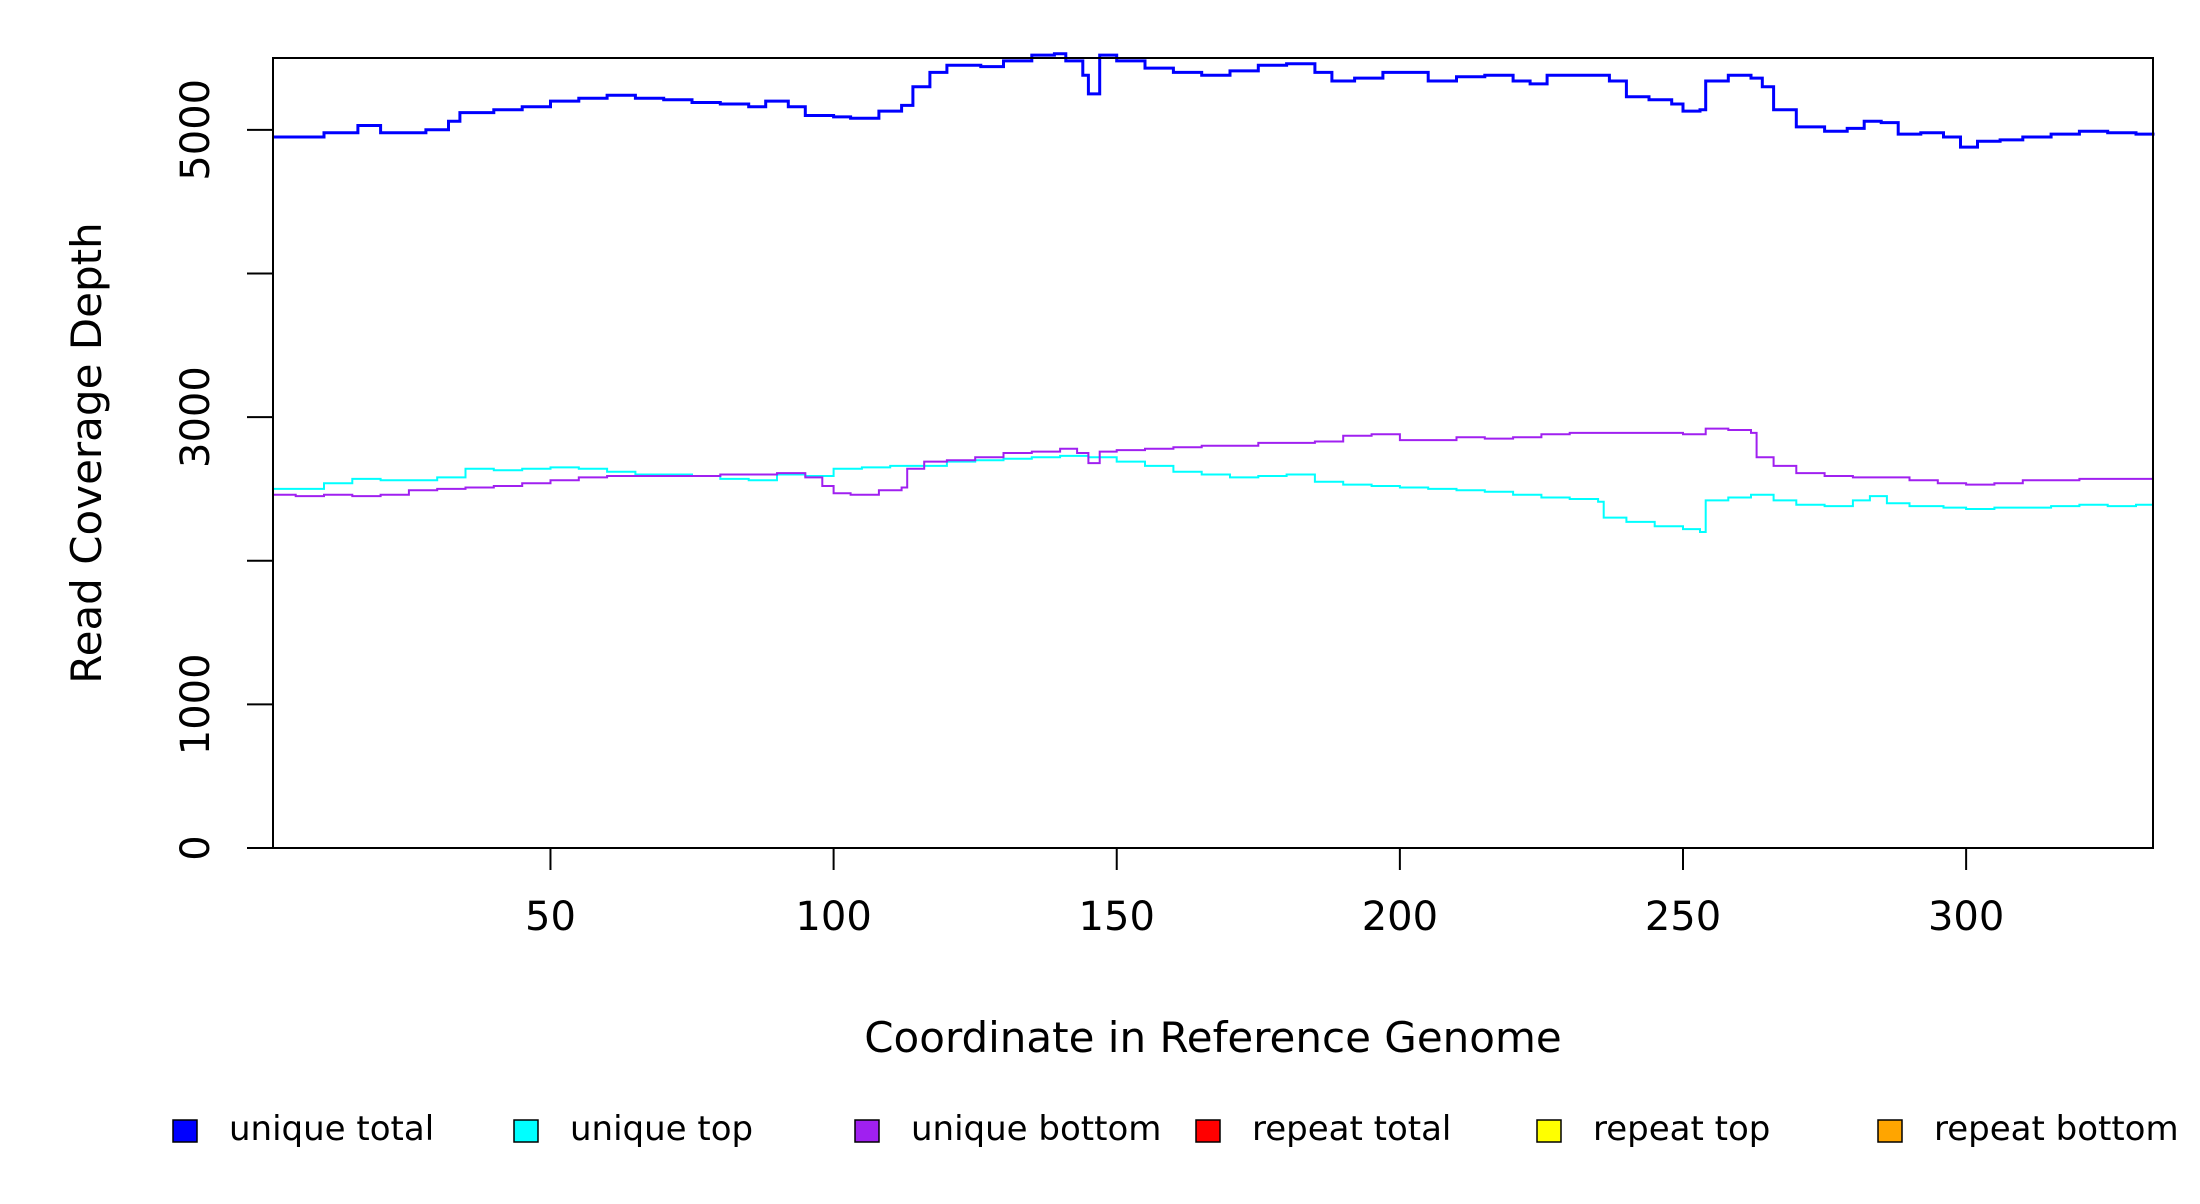 Image resolution: width=2200 pixels, height=1204 pixels. Describe the element at coordinates (1213, 1037) in the screenshot. I see `x-axis-title: Coordinate in Reference Genome` at that location.